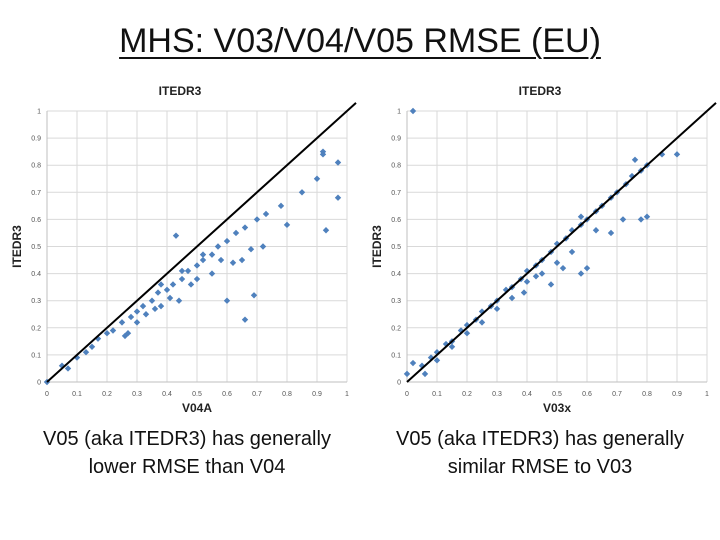 This screenshot has width=720, height=540. I want to click on x-tick-label: 0.6, so click(587, 394).